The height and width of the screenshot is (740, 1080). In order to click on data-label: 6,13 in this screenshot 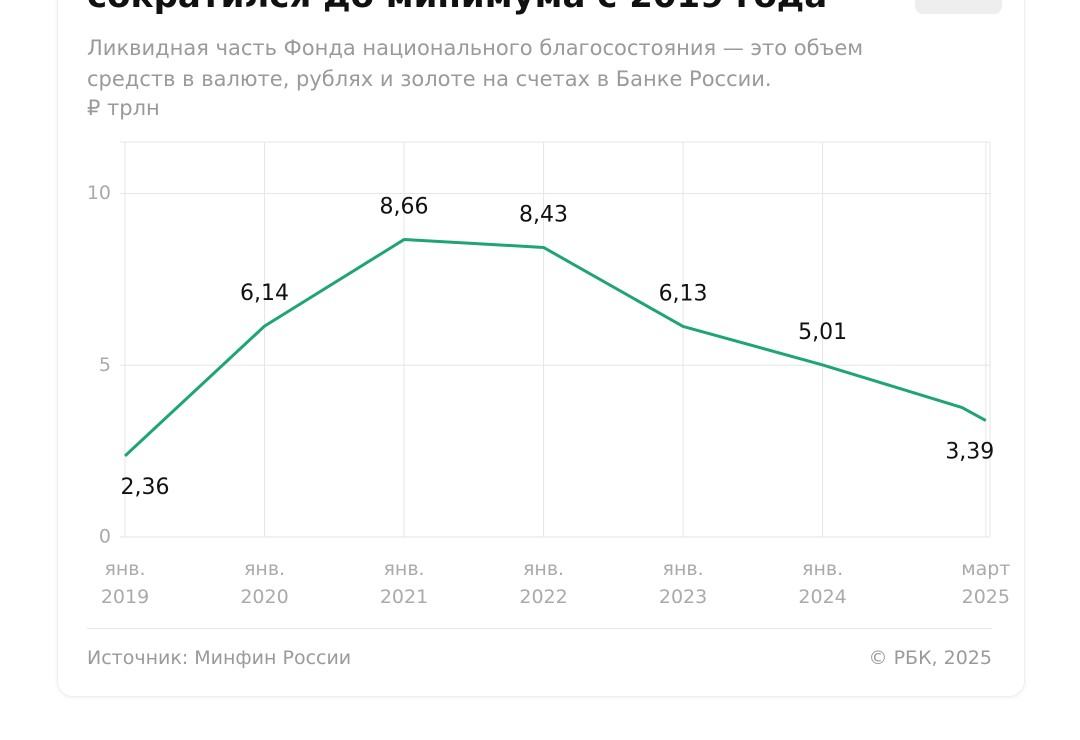, I will do `click(683, 293)`.